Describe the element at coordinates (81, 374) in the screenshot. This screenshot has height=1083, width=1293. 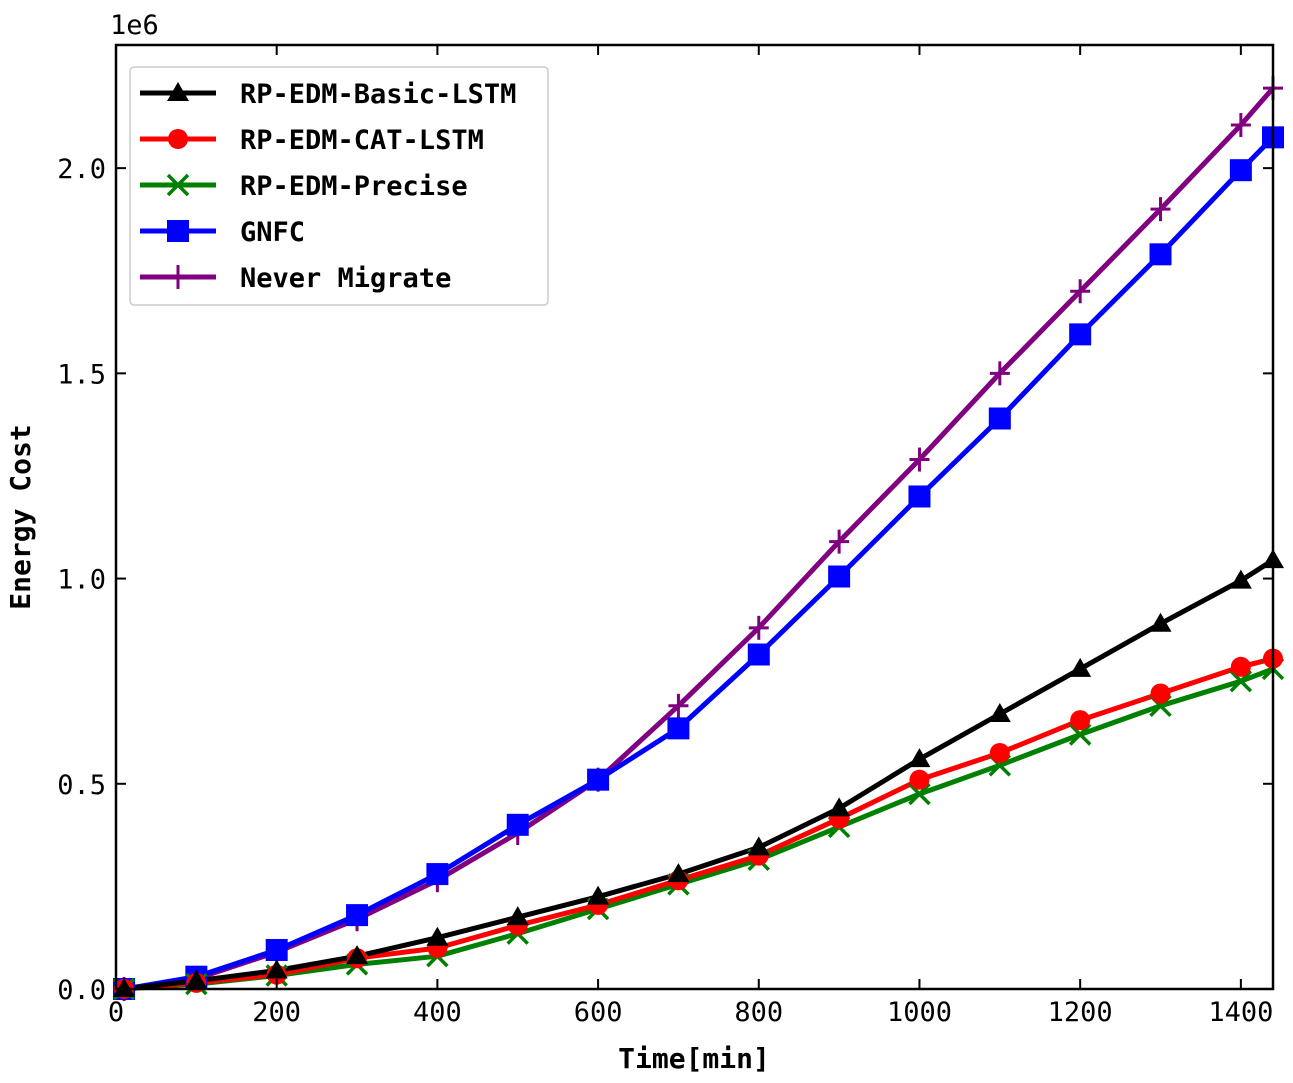
I see `y-tick-label: 1.5` at that location.